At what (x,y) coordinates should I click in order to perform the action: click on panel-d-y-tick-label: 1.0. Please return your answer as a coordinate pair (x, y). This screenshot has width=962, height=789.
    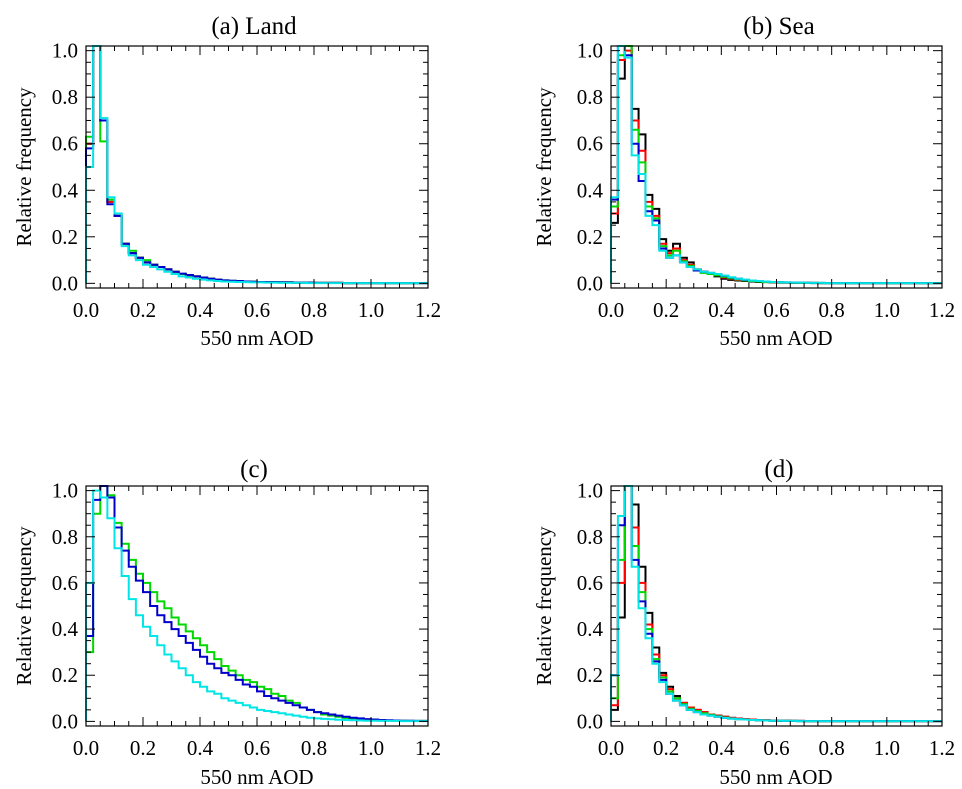
    Looking at the image, I should click on (590, 491).